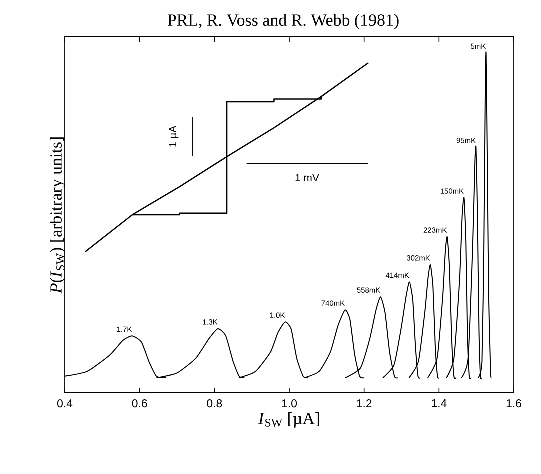  Describe the element at coordinates (308, 178) in the screenshot. I see `annotation: 1 mV` at that location.